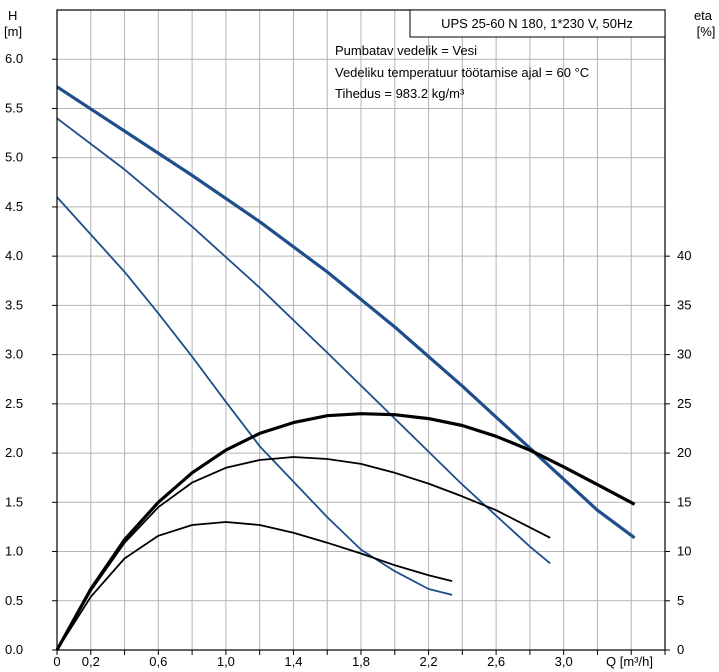 This screenshot has height=672, width=719. What do you see at coordinates (680, 649) in the screenshot?
I see `y-right-tick-label: 0` at bounding box center [680, 649].